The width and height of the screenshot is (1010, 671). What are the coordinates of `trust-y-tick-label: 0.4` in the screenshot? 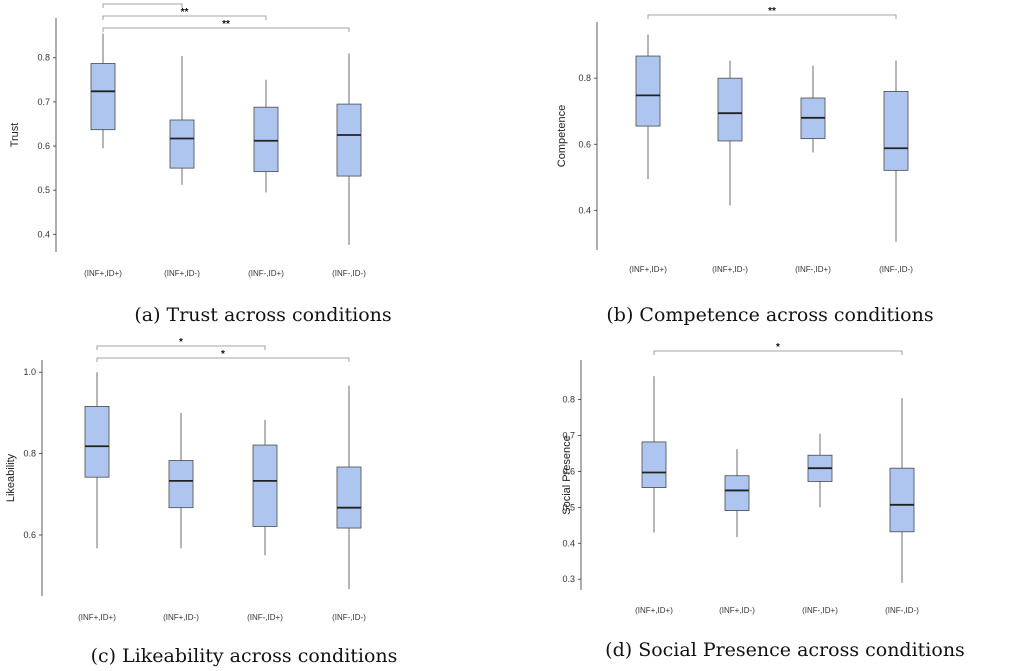 It's located at (43, 234).